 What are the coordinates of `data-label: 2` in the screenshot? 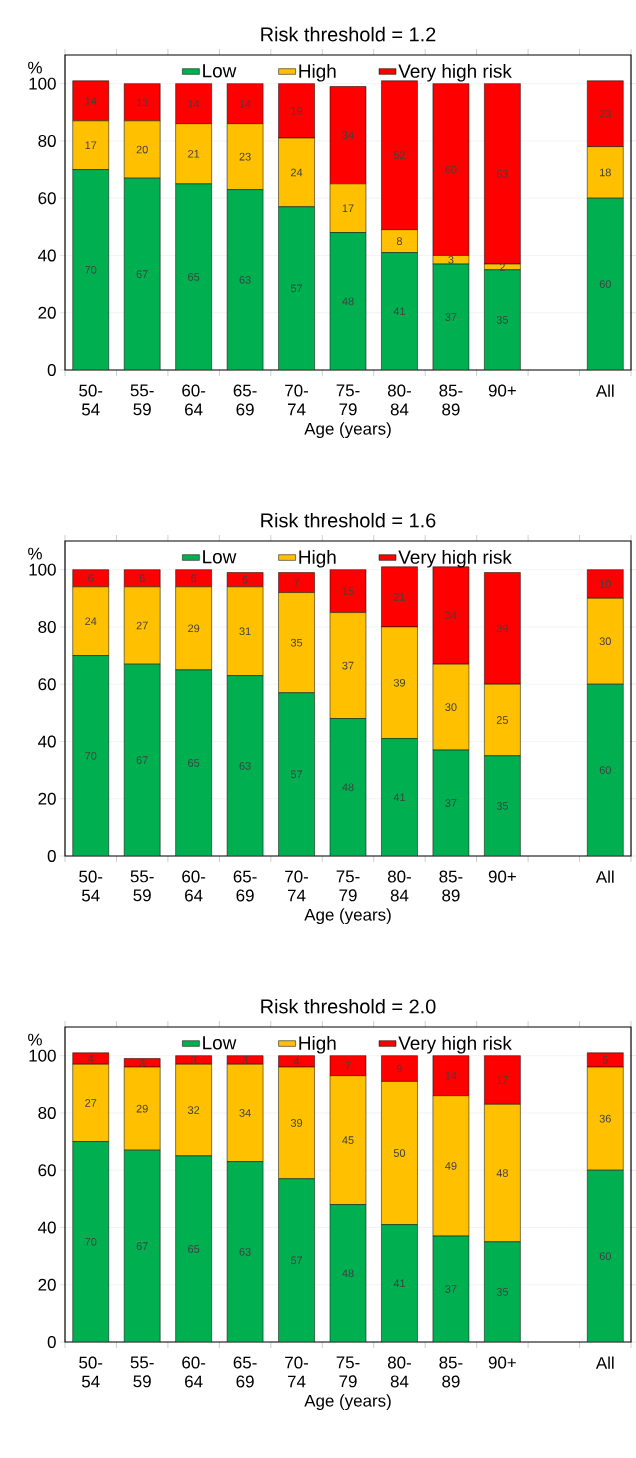 It's located at (502, 267).